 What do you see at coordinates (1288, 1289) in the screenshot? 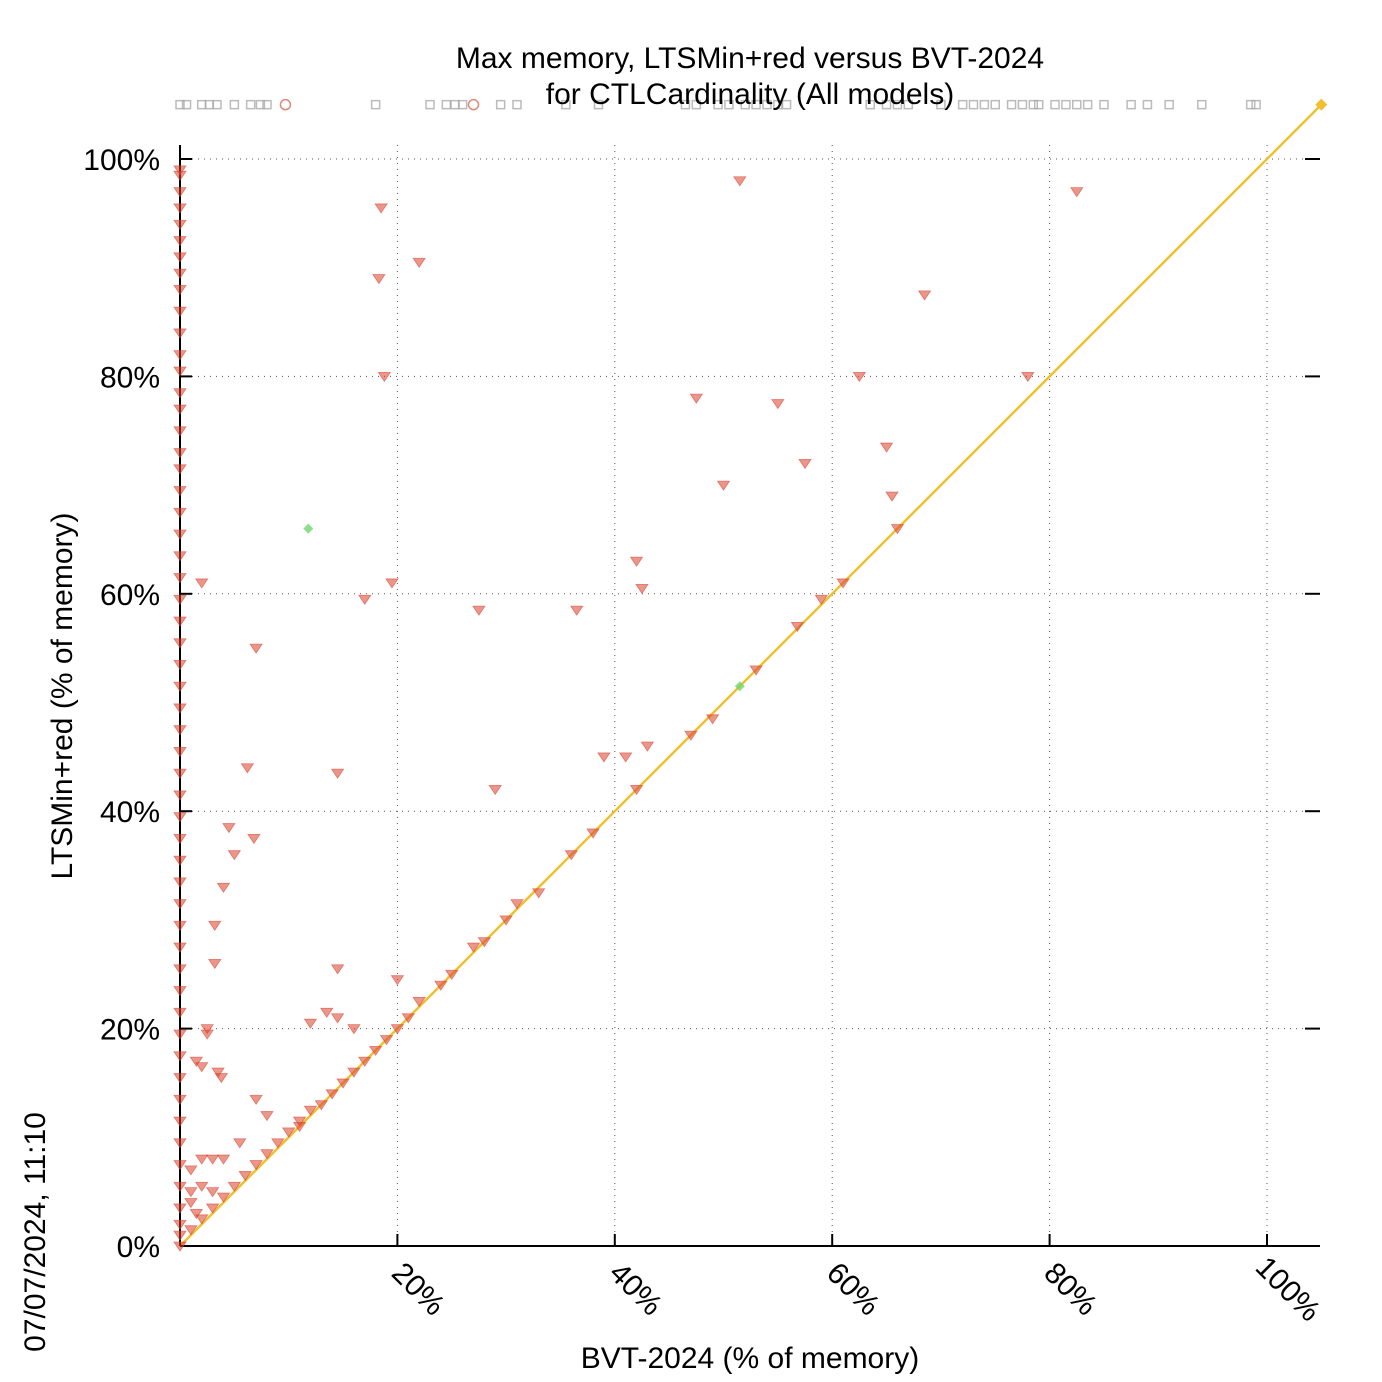
I see `x-tick-label: 100%` at bounding box center [1288, 1289].